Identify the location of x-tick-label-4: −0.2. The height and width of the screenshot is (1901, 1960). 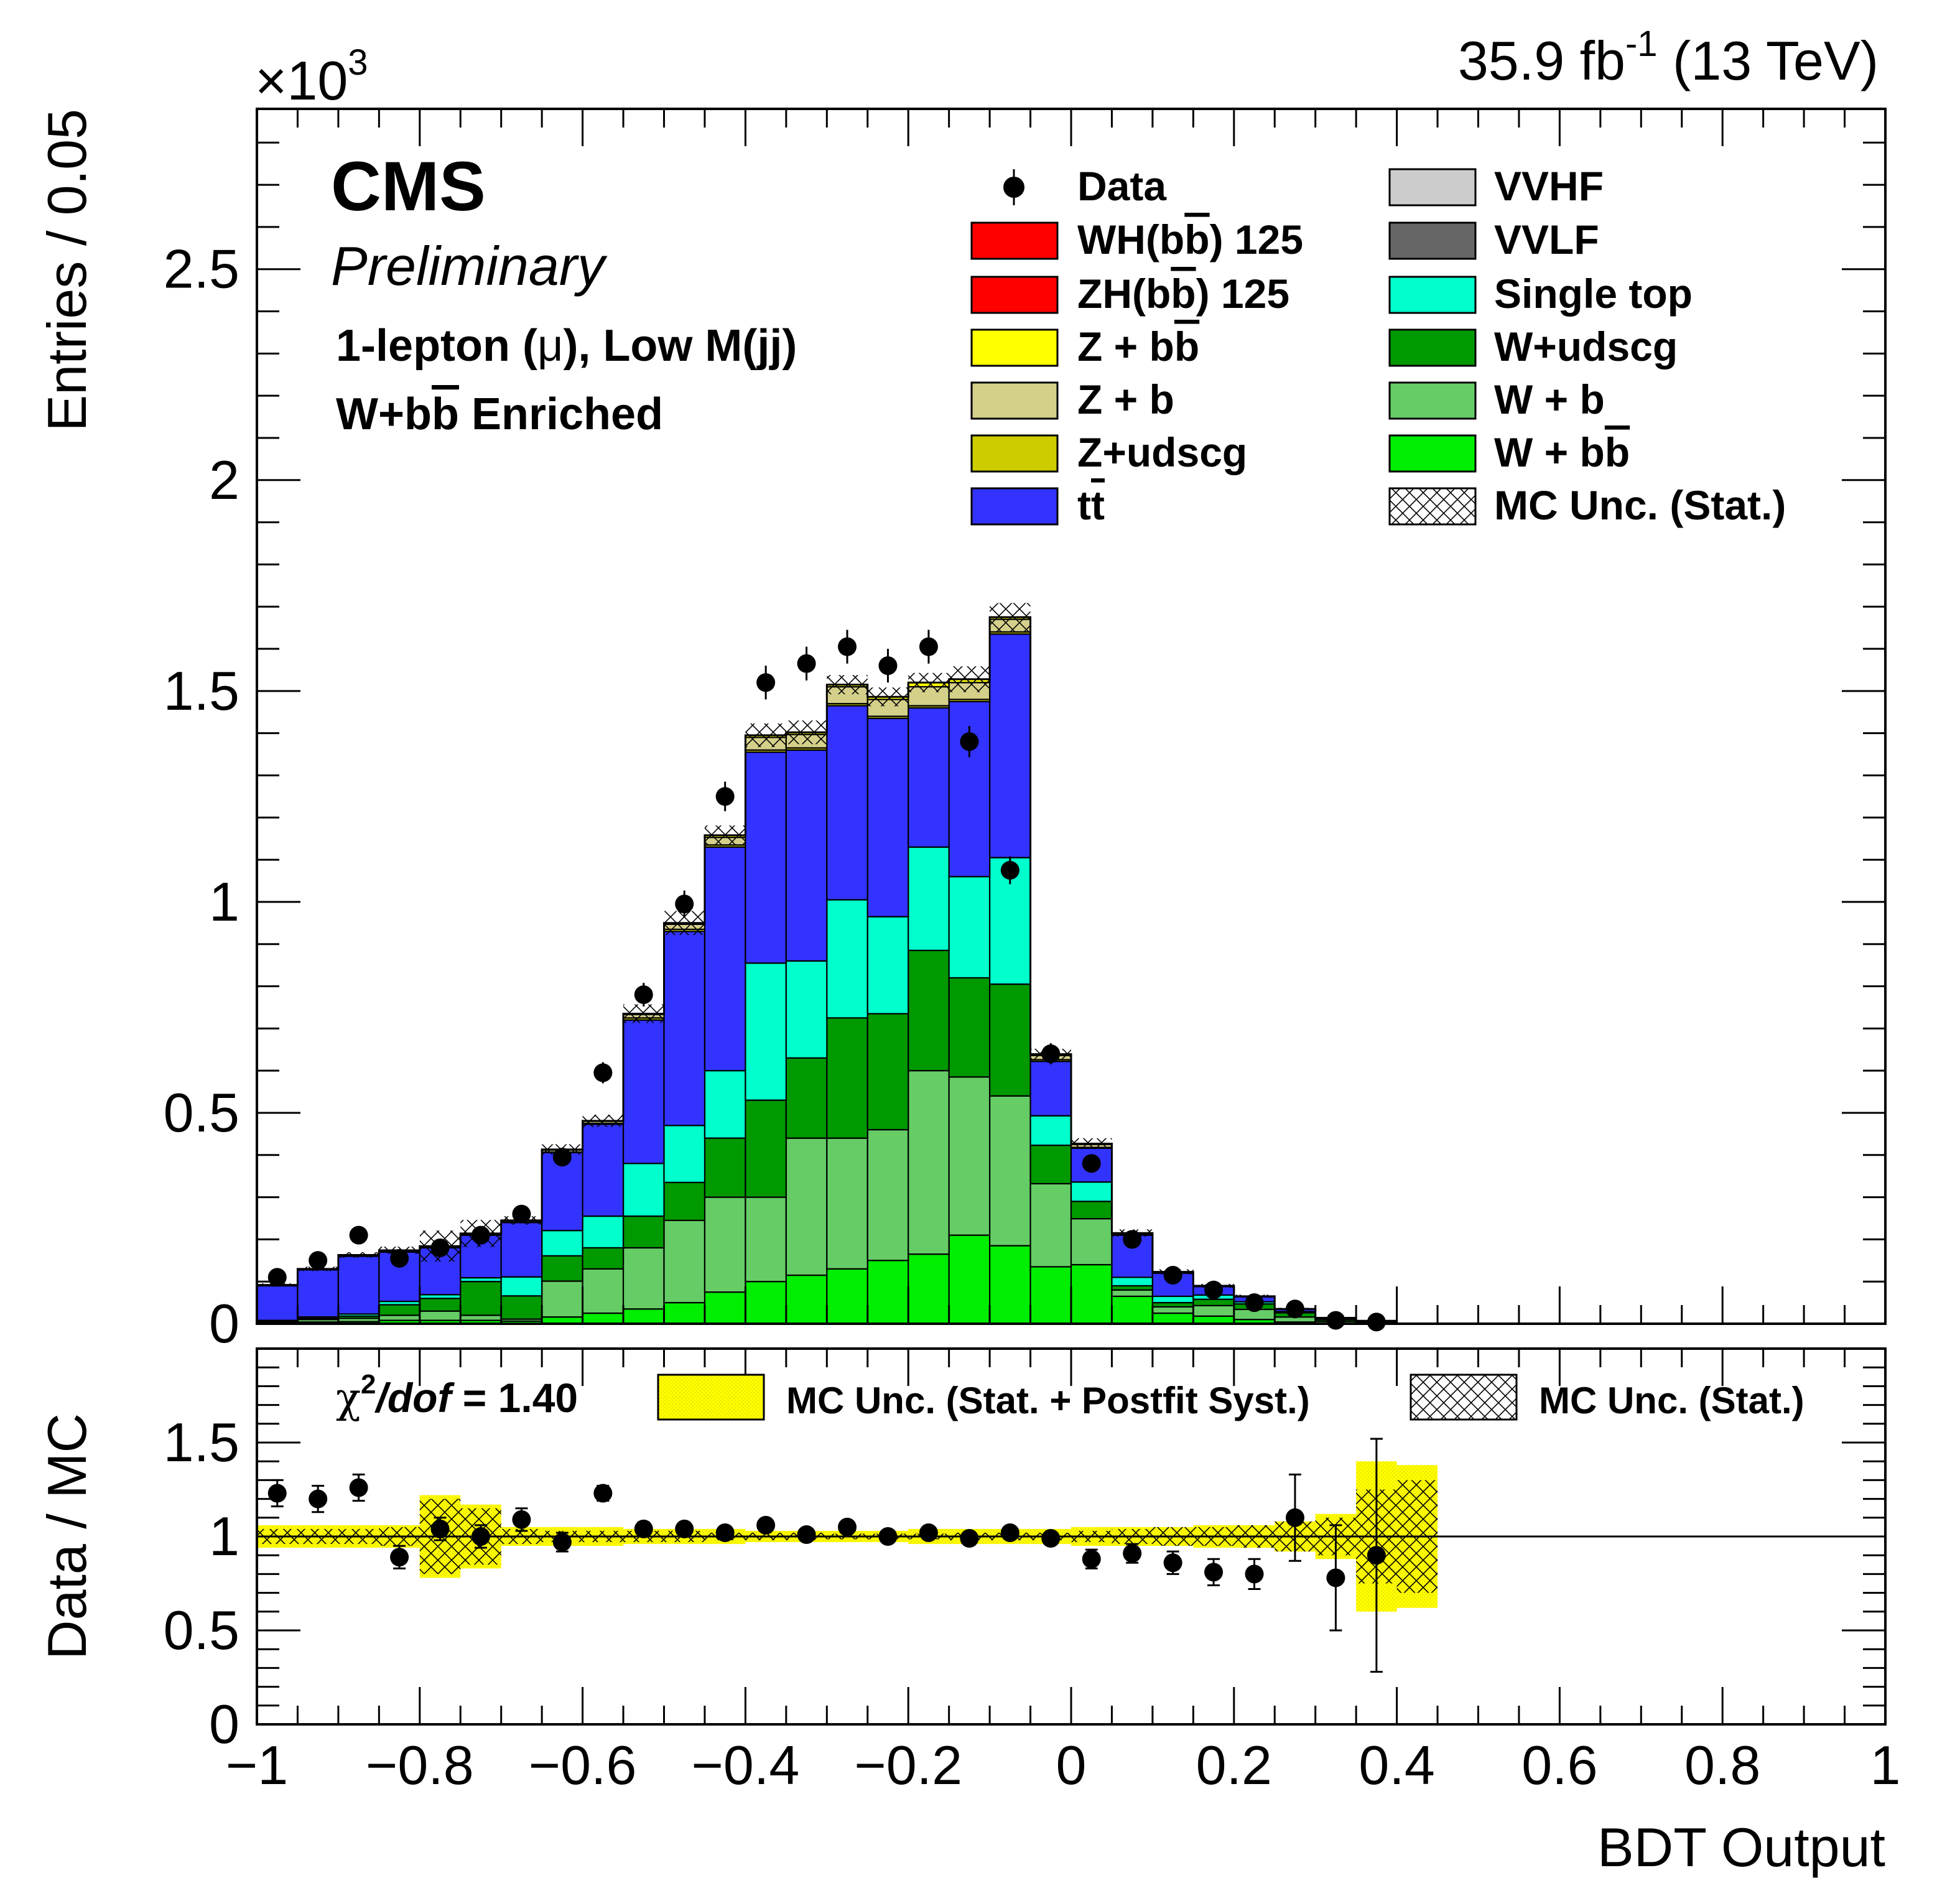
(908, 1765).